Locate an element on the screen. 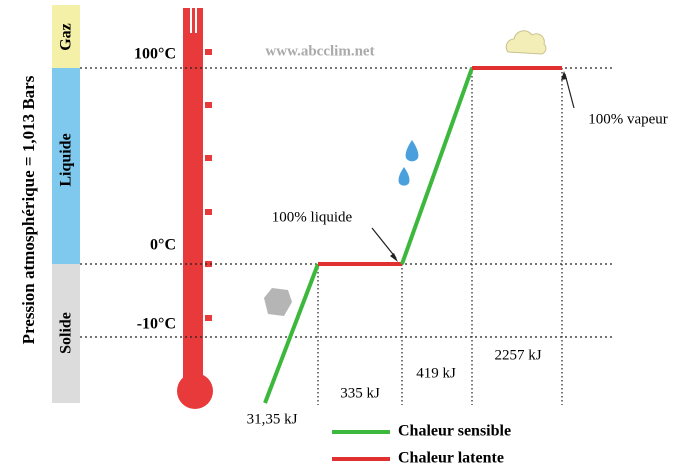 Image resolution: width=687 pixels, height=471 pixels. gaz-band is located at coordinates (66, 36).